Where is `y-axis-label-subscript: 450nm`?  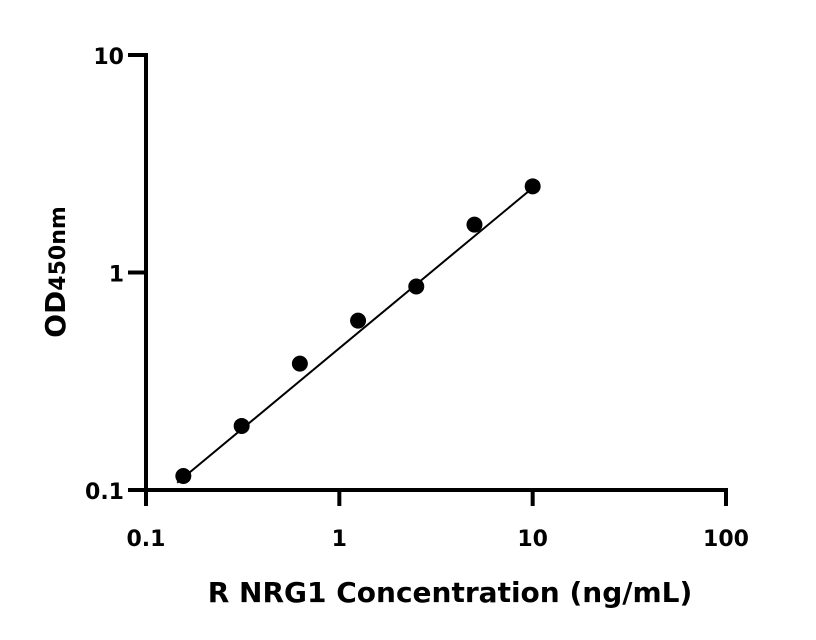
y-axis-label-subscript: 450nm is located at coordinates (58, 248).